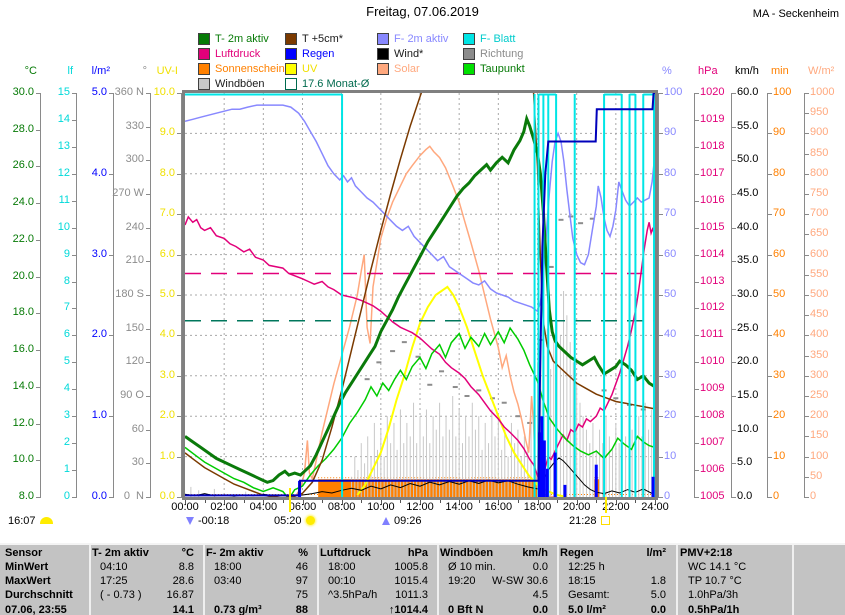 The width and height of the screenshot is (845, 615). I want to click on axis-tick-label: 650, so click(819, 233).